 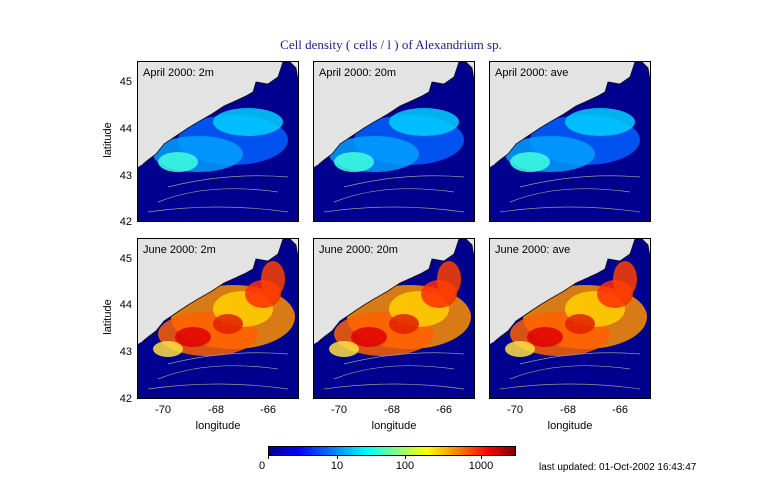 I want to click on colorbar-tick-label: 0, so click(x=262, y=466).